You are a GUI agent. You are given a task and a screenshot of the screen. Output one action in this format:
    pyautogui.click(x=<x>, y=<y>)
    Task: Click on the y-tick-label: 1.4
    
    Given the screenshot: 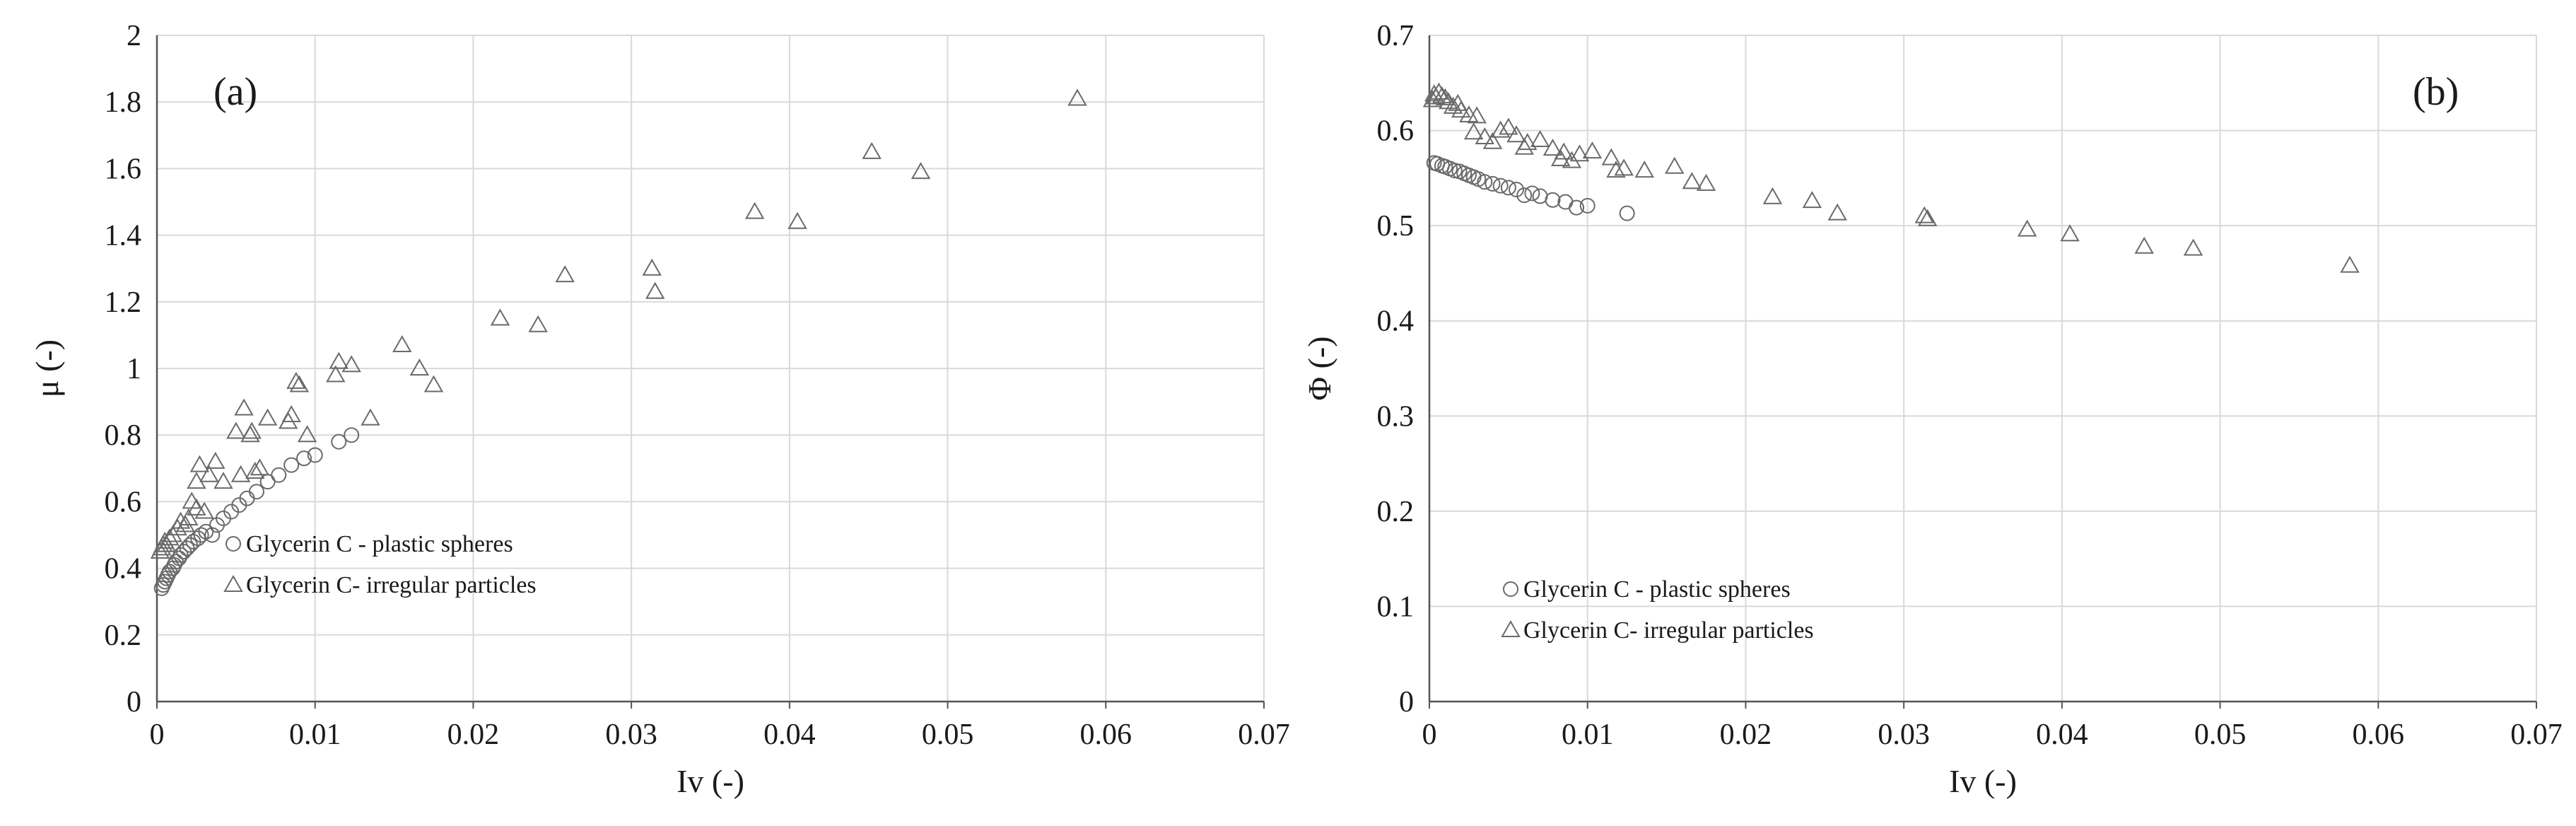 What is the action you would take?
    pyautogui.click(x=124, y=236)
    